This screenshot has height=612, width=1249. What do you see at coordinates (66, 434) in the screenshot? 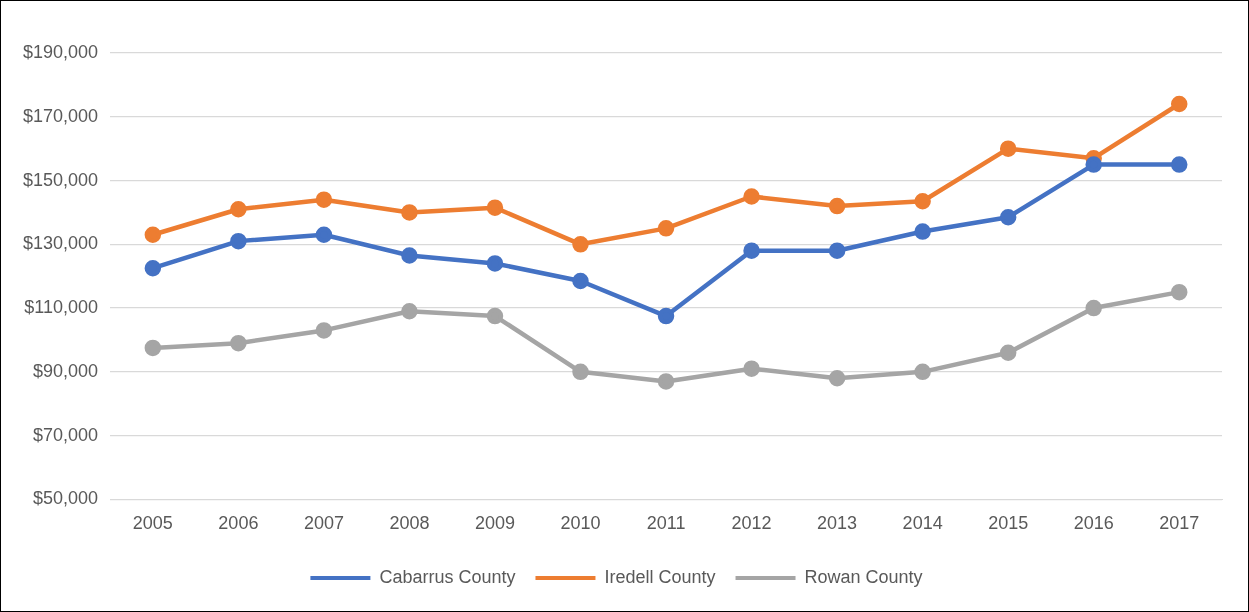
I see `y-tick-label: $70,000` at bounding box center [66, 434].